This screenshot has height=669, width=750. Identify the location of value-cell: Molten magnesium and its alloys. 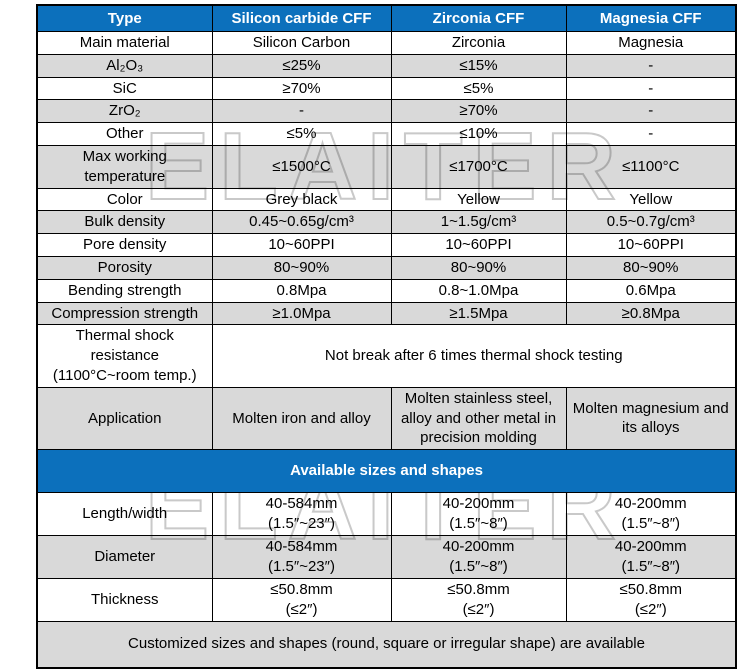
(651, 418).